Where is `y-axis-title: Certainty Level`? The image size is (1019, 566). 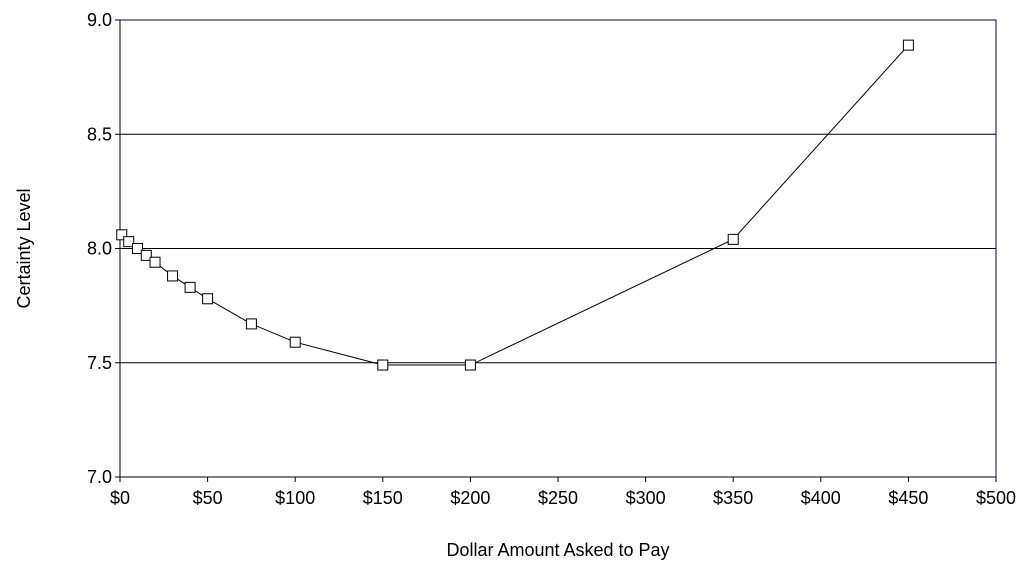
y-axis-title: Certainty Level is located at coordinates (24, 248).